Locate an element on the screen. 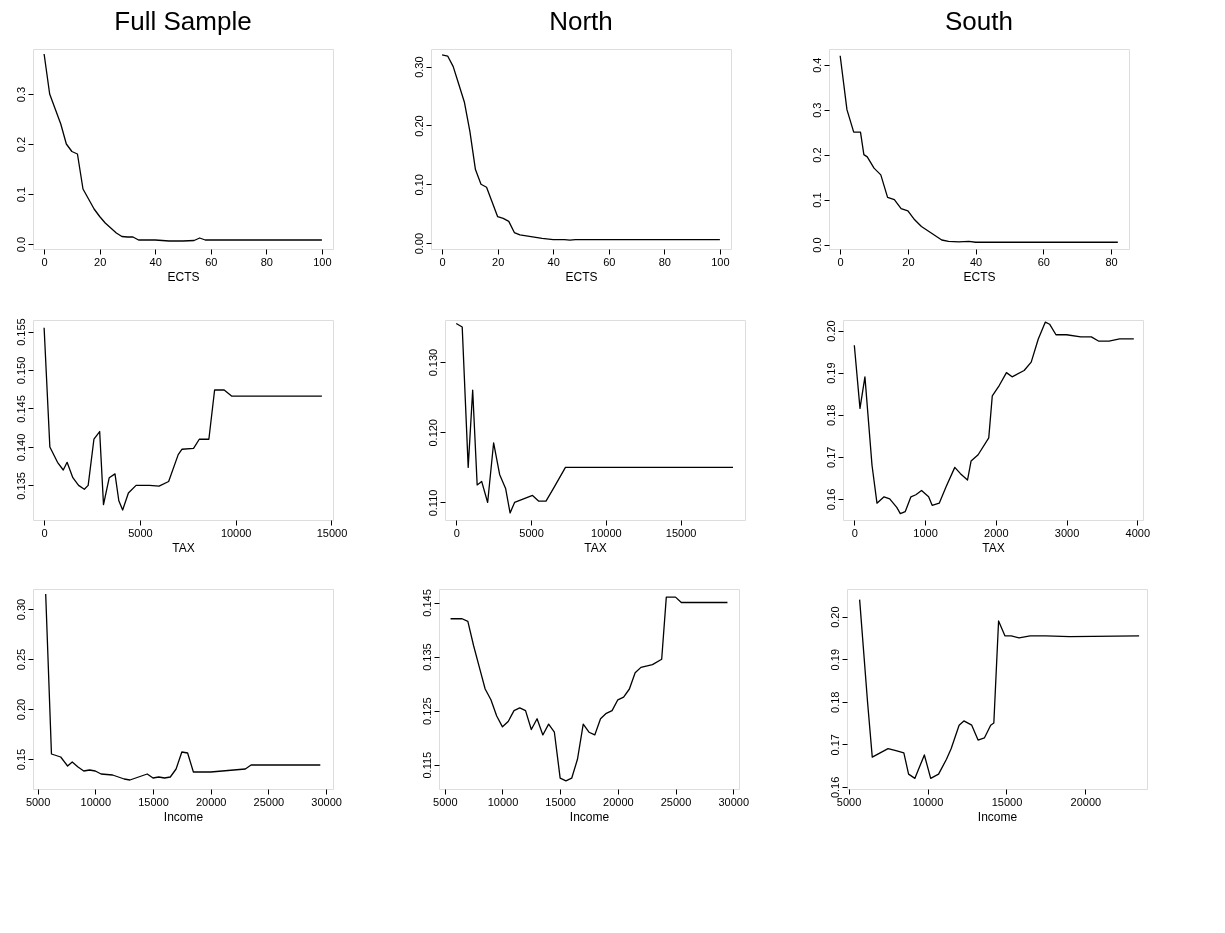 The height and width of the screenshot is (933, 1225). y-tick-label: 0.00 is located at coordinates (418, 243).